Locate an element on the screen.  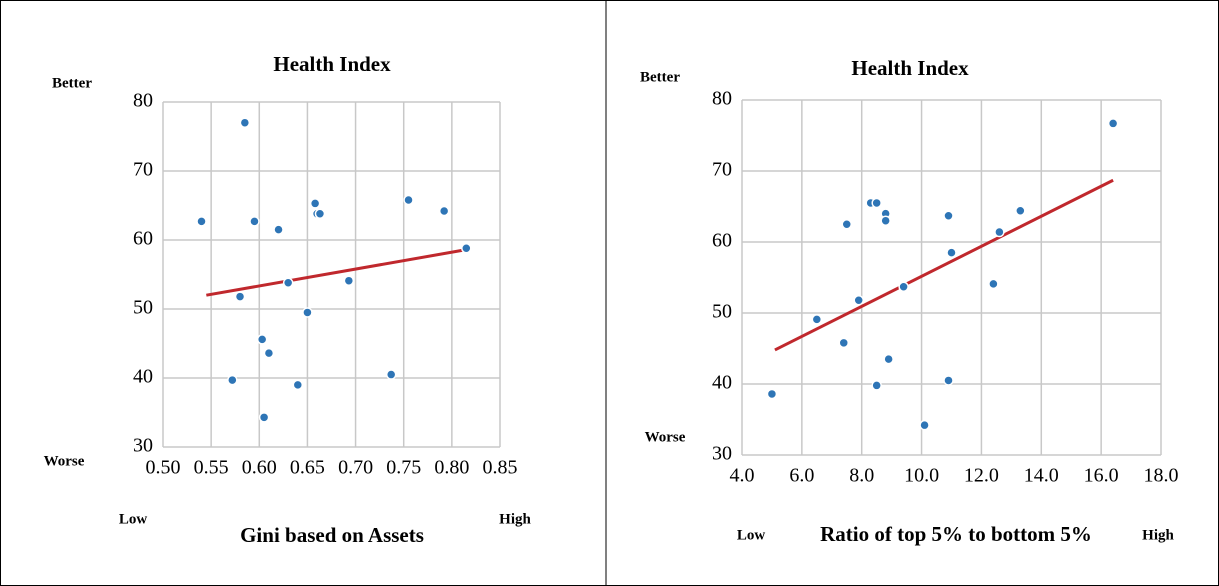
x-axis-title: Ratio of top 5% to bottom 5% is located at coordinates (956, 534).